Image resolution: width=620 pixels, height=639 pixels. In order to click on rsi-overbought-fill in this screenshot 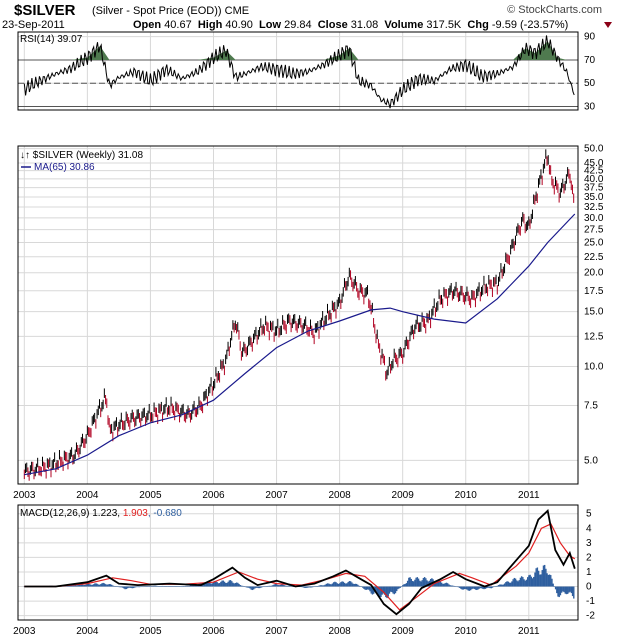, I will do `click(319, 50)`.